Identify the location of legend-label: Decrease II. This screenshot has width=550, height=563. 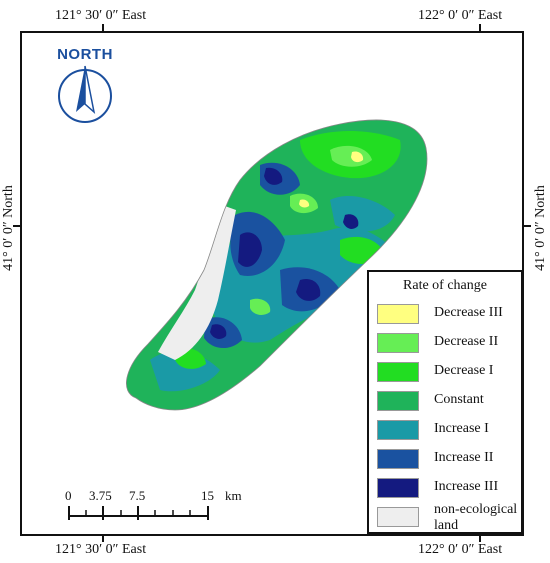
(466, 341).